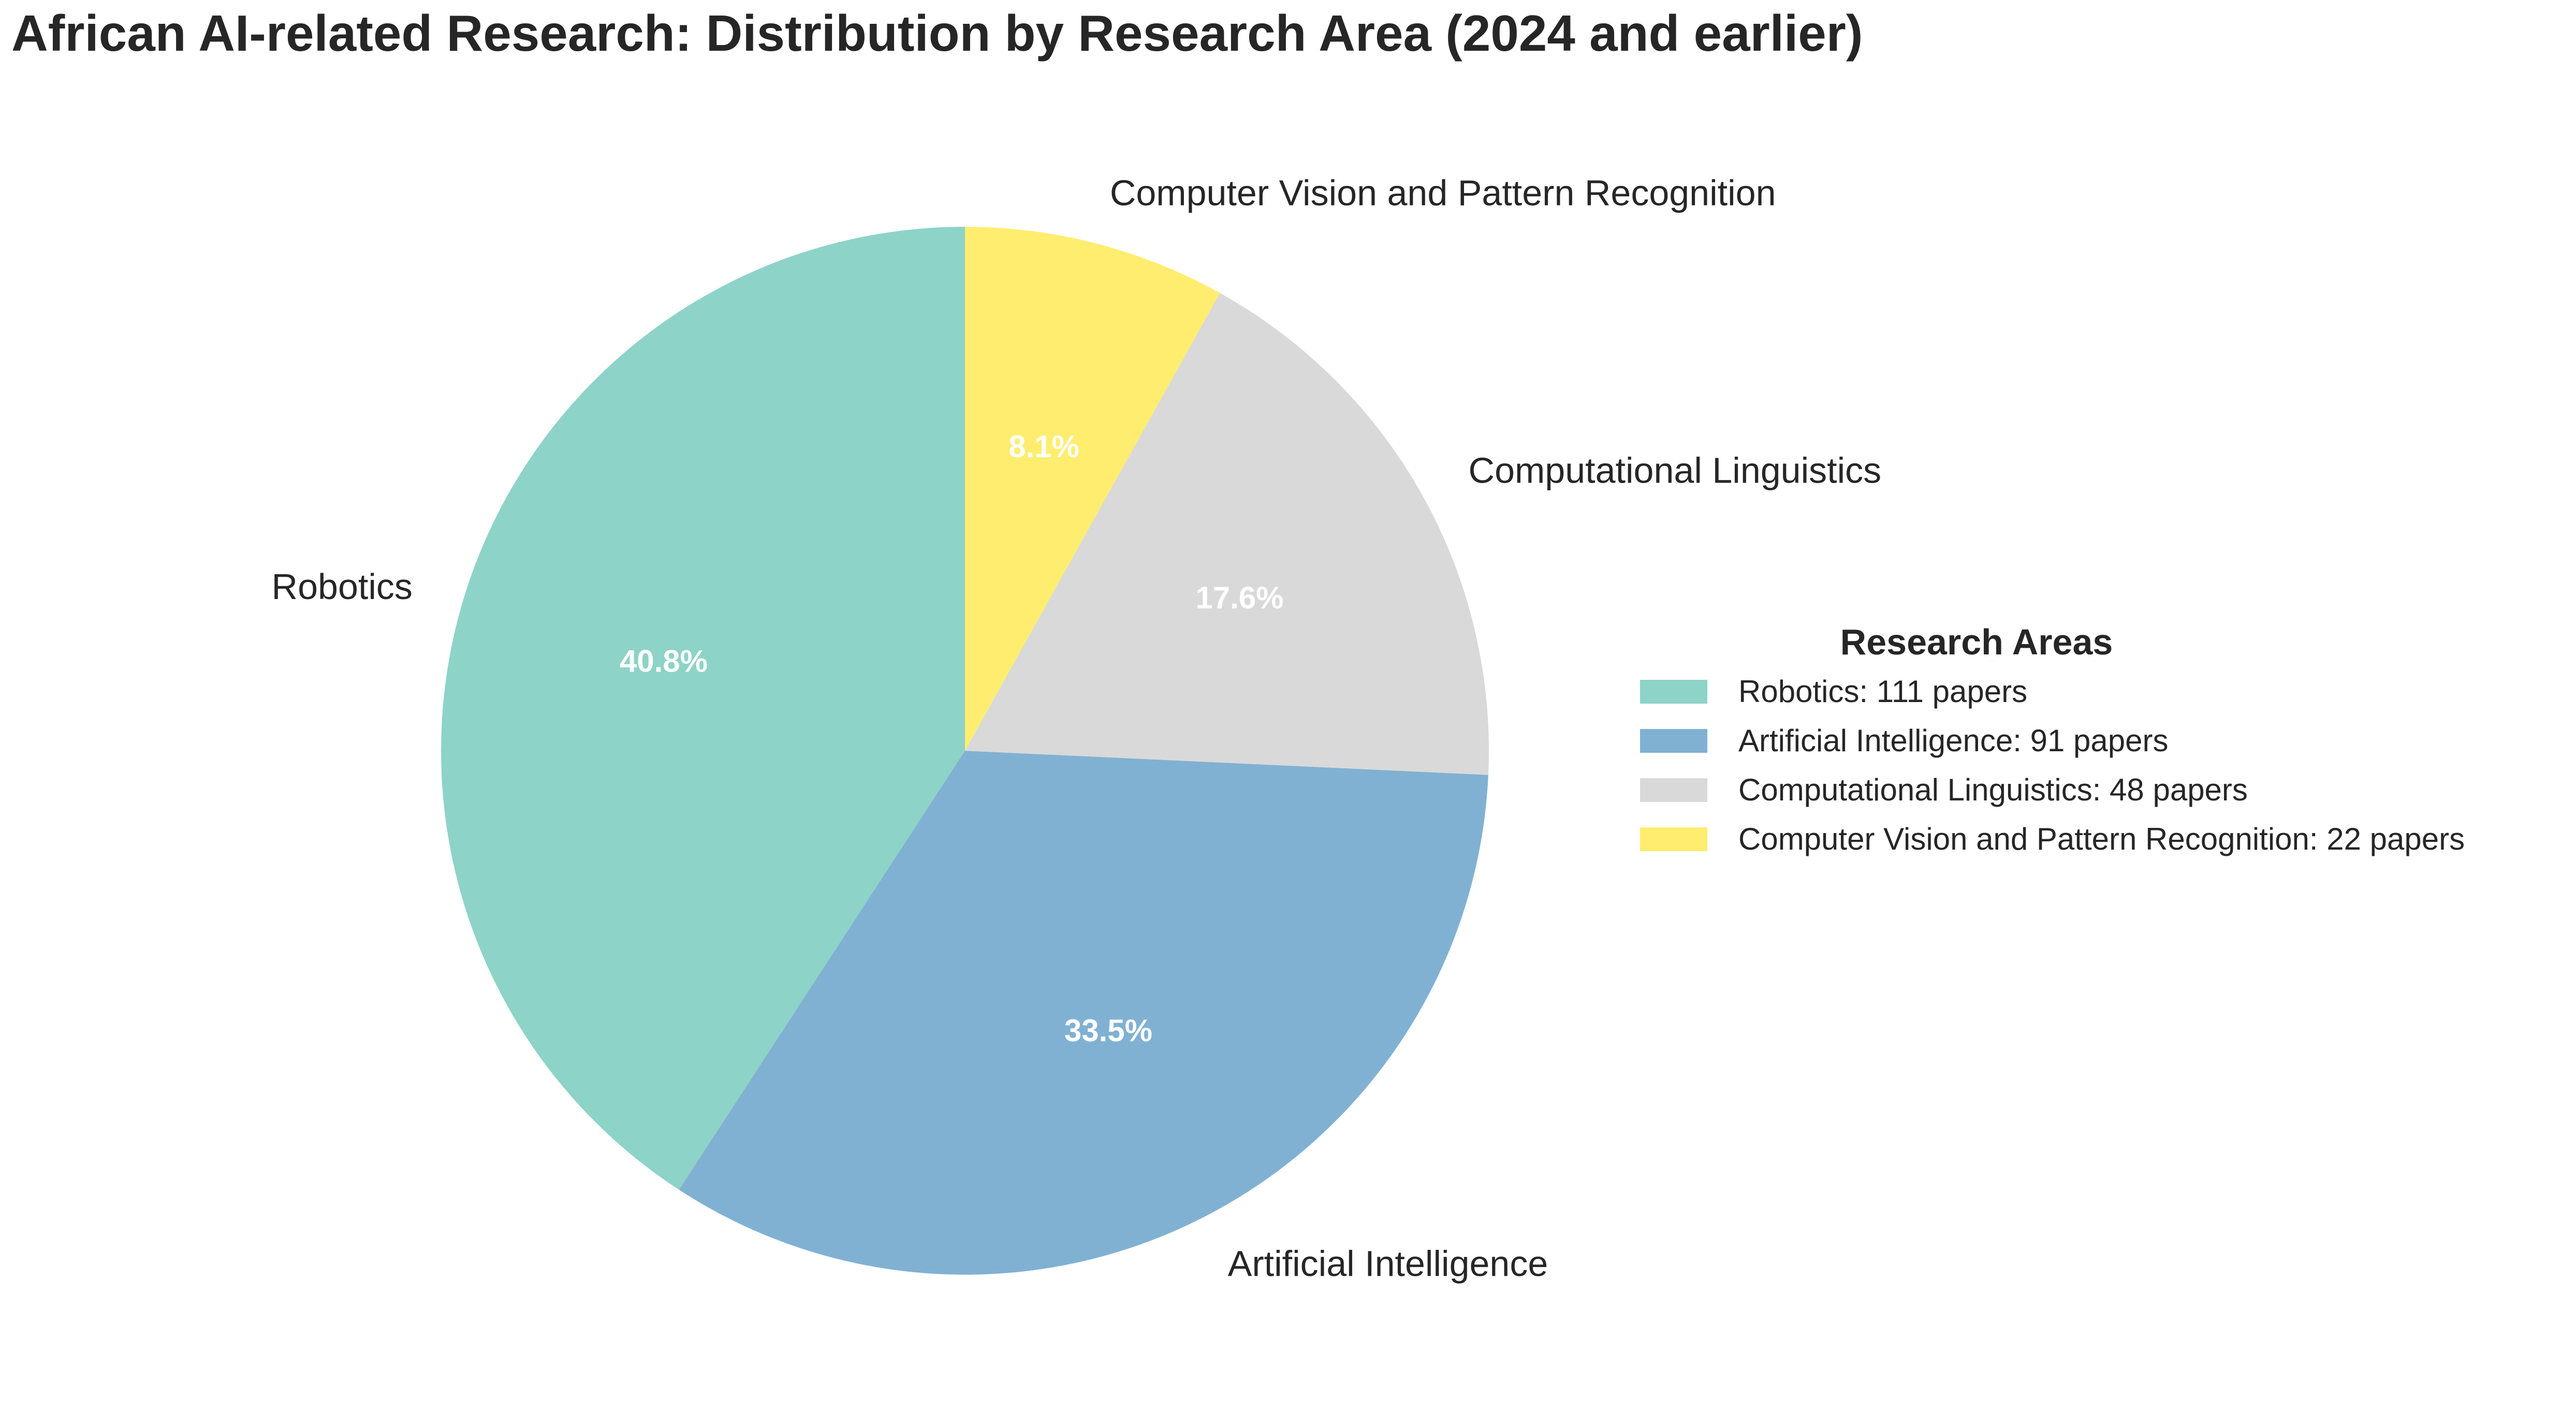 Image resolution: width=2576 pixels, height=1415 pixels. I want to click on legend-title: Research Areas, so click(1977, 642).